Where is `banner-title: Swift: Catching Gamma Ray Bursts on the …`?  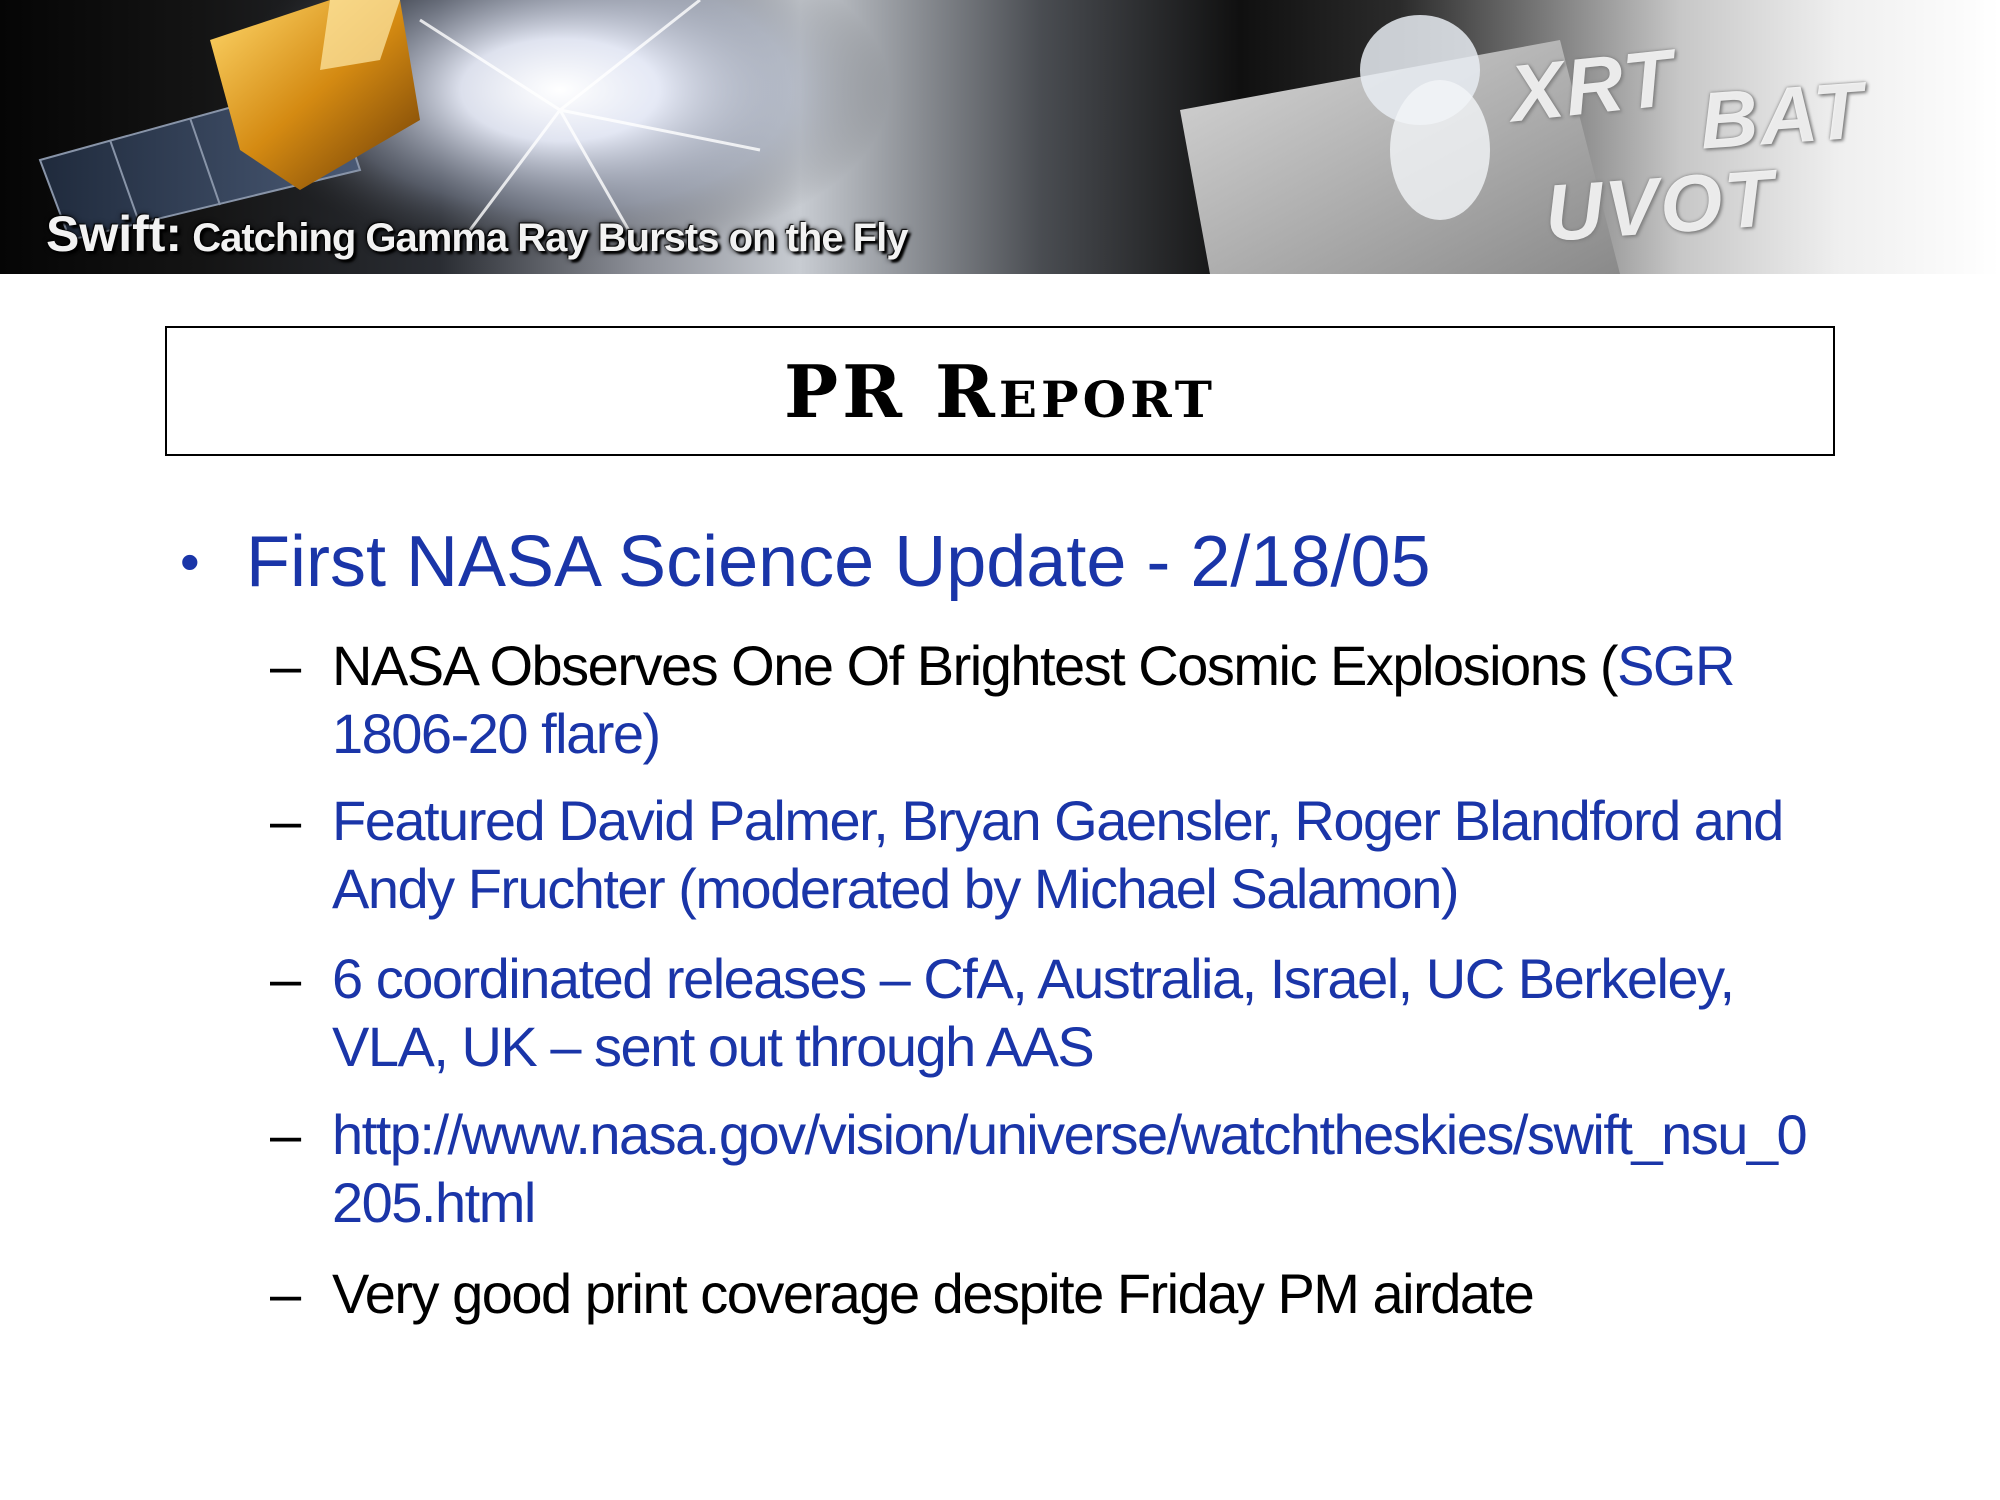
banner-title: Swift: Catching Gamma Ray Bursts on the … is located at coordinates (477, 235).